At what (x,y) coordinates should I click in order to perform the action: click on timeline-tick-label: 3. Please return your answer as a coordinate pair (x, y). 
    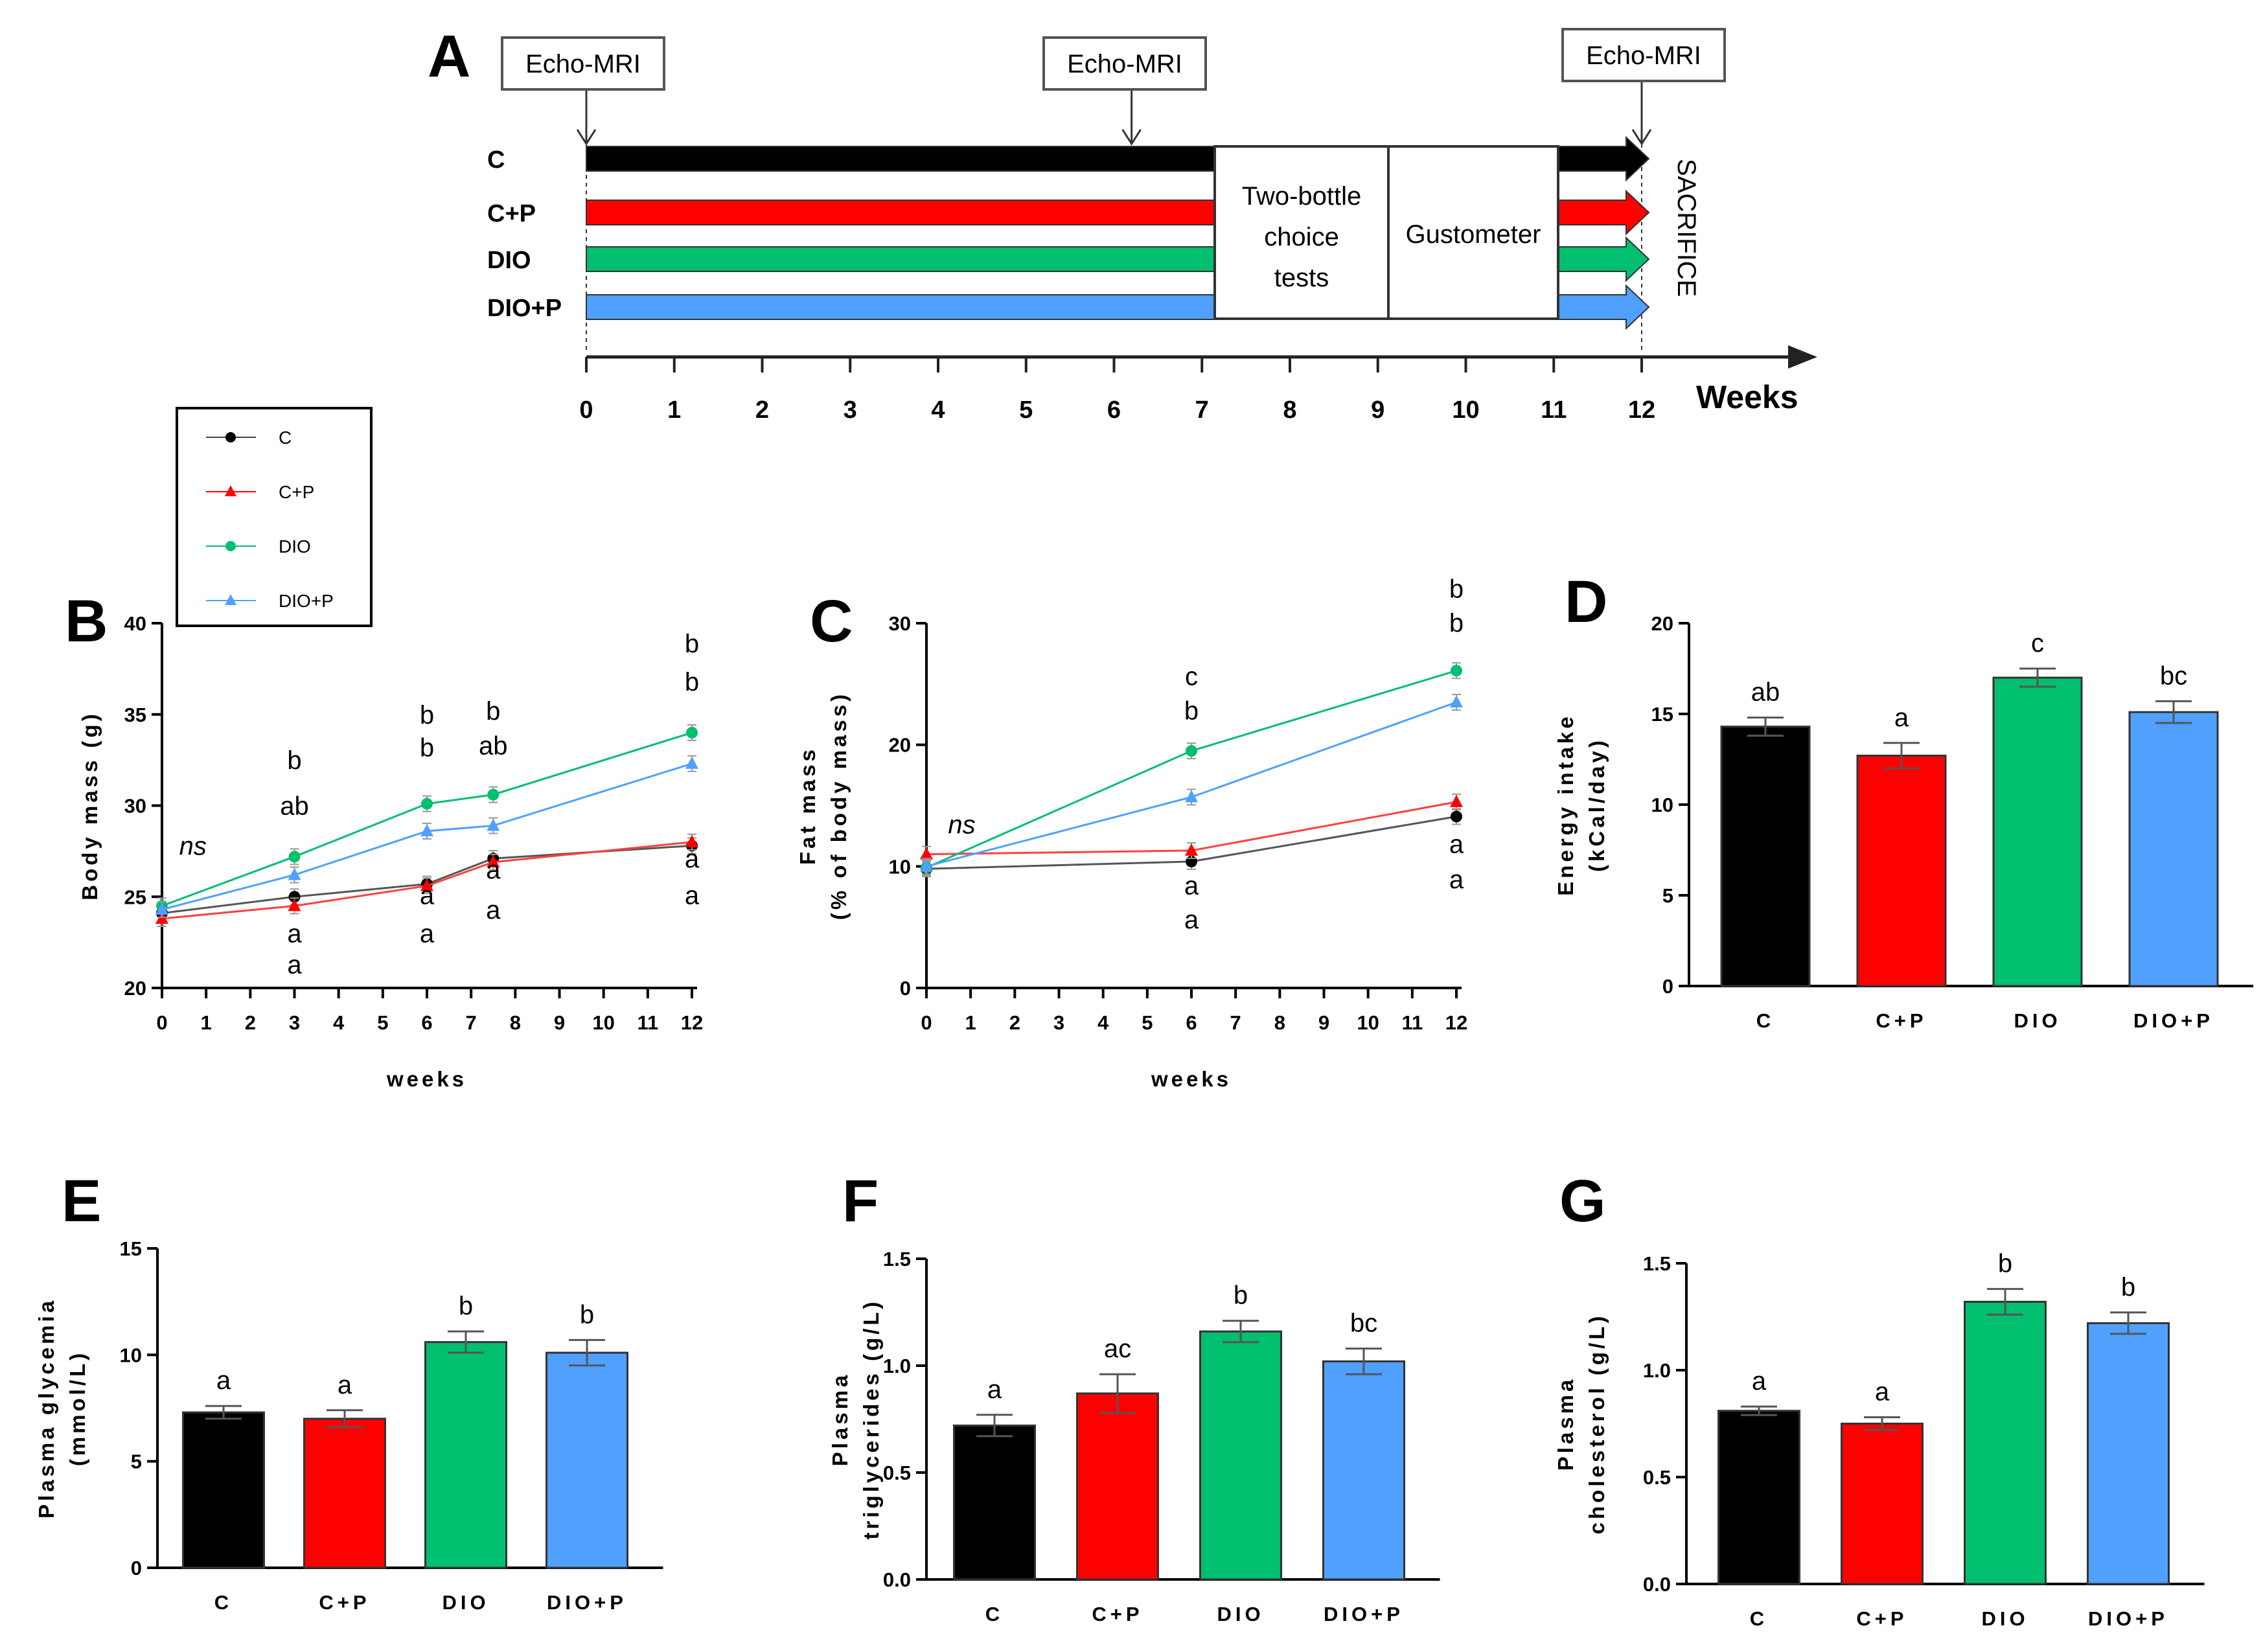
    Looking at the image, I should click on (851, 410).